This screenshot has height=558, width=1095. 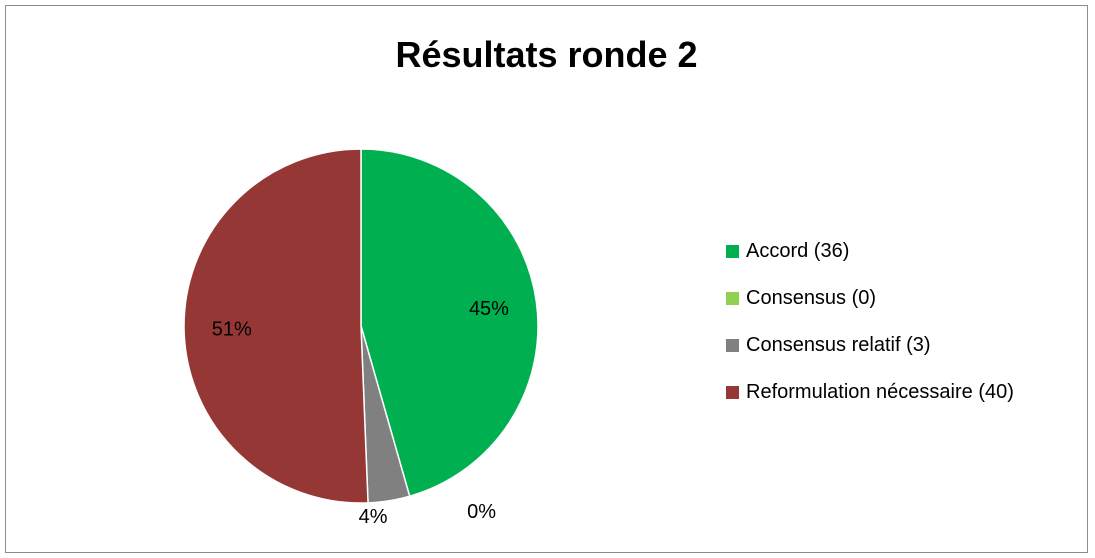 I want to click on chart-title: Résultats ronde 2, so click(x=546, y=54).